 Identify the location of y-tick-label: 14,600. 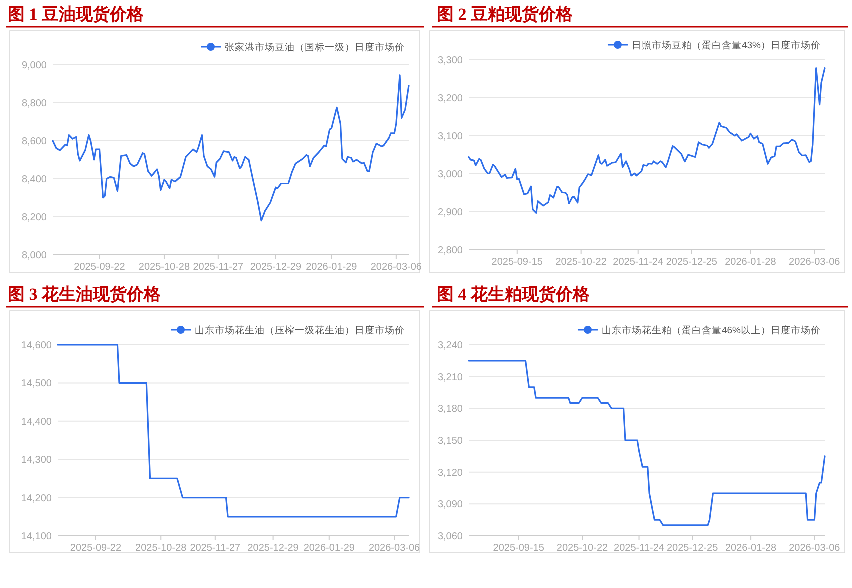
(36, 346).